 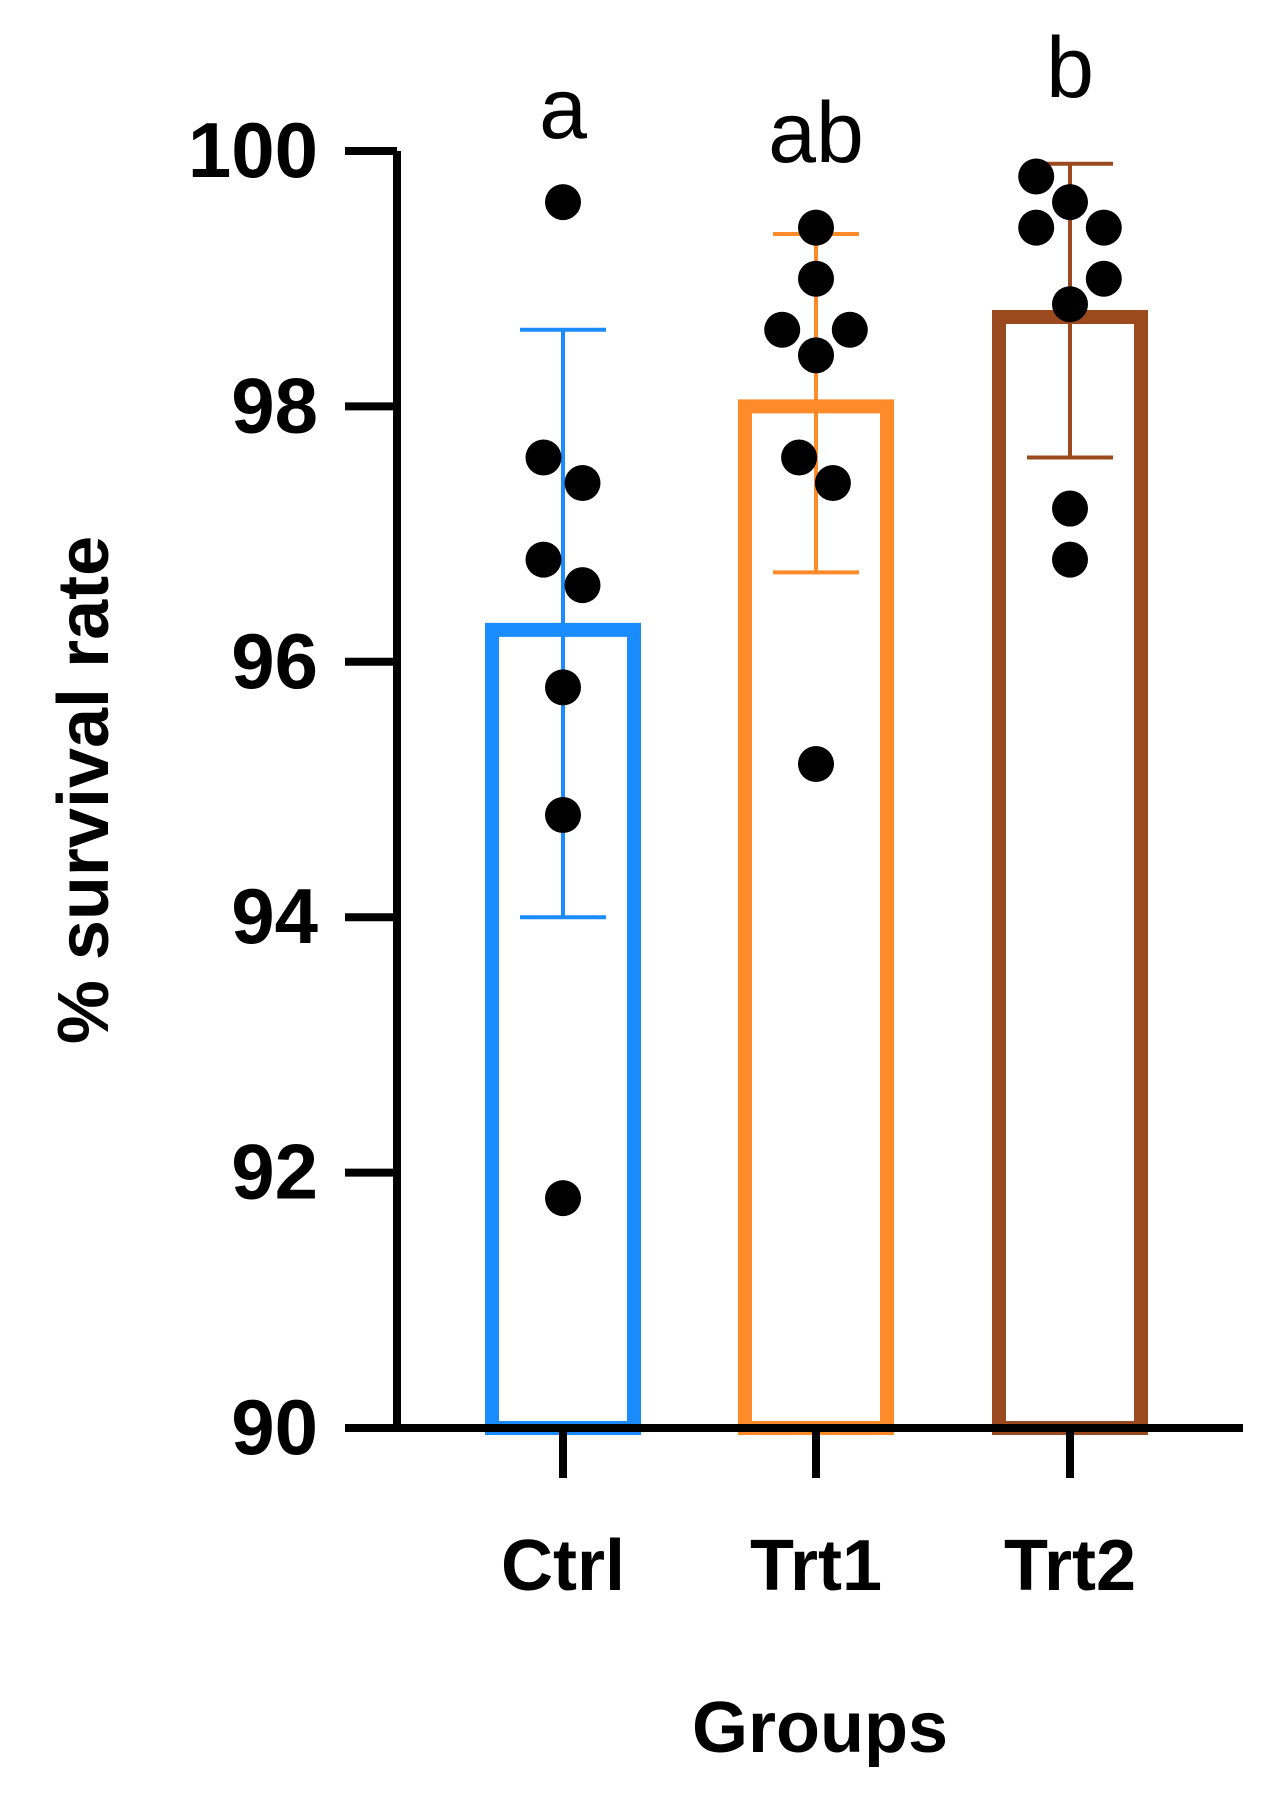 I want to click on y-tick-label-94: 94, so click(x=274, y=916).